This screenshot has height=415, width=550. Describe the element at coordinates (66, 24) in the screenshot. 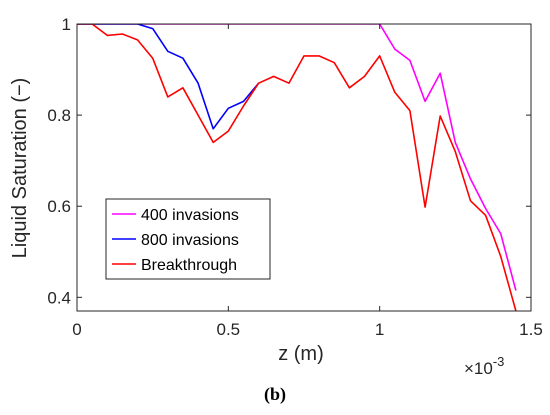

I see `y-tick-label: 1` at that location.